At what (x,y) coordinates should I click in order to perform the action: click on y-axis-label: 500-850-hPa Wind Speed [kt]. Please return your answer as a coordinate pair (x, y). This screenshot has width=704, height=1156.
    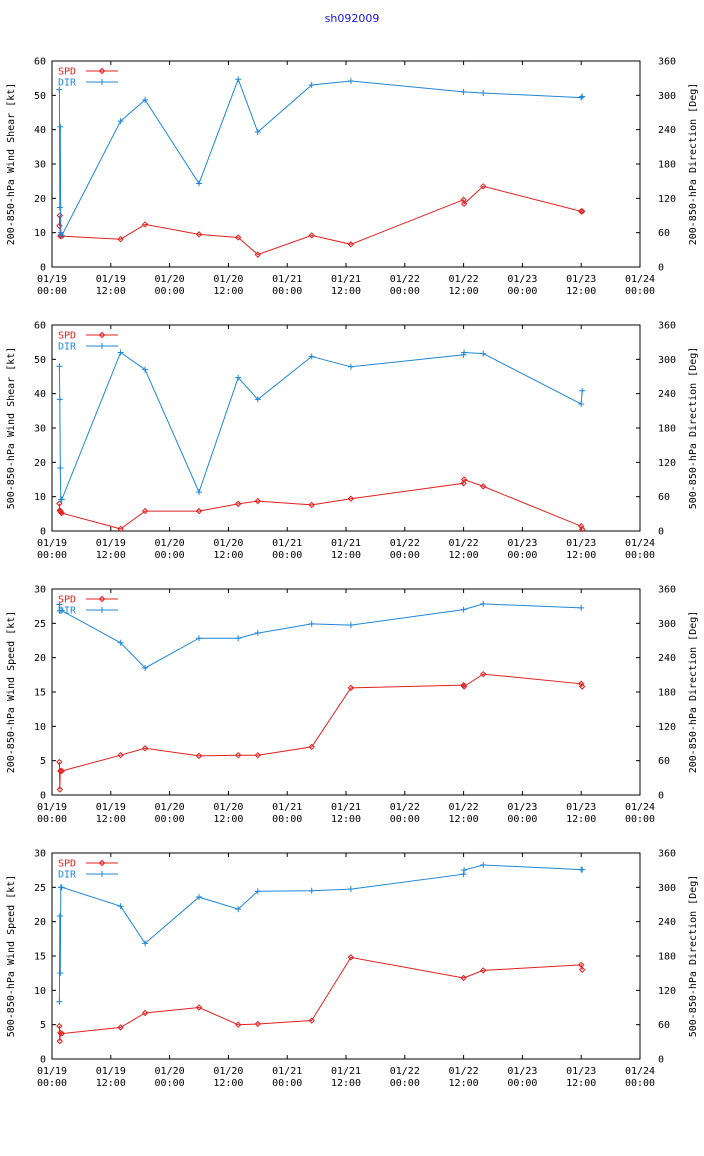
    Looking at the image, I should click on (11, 956).